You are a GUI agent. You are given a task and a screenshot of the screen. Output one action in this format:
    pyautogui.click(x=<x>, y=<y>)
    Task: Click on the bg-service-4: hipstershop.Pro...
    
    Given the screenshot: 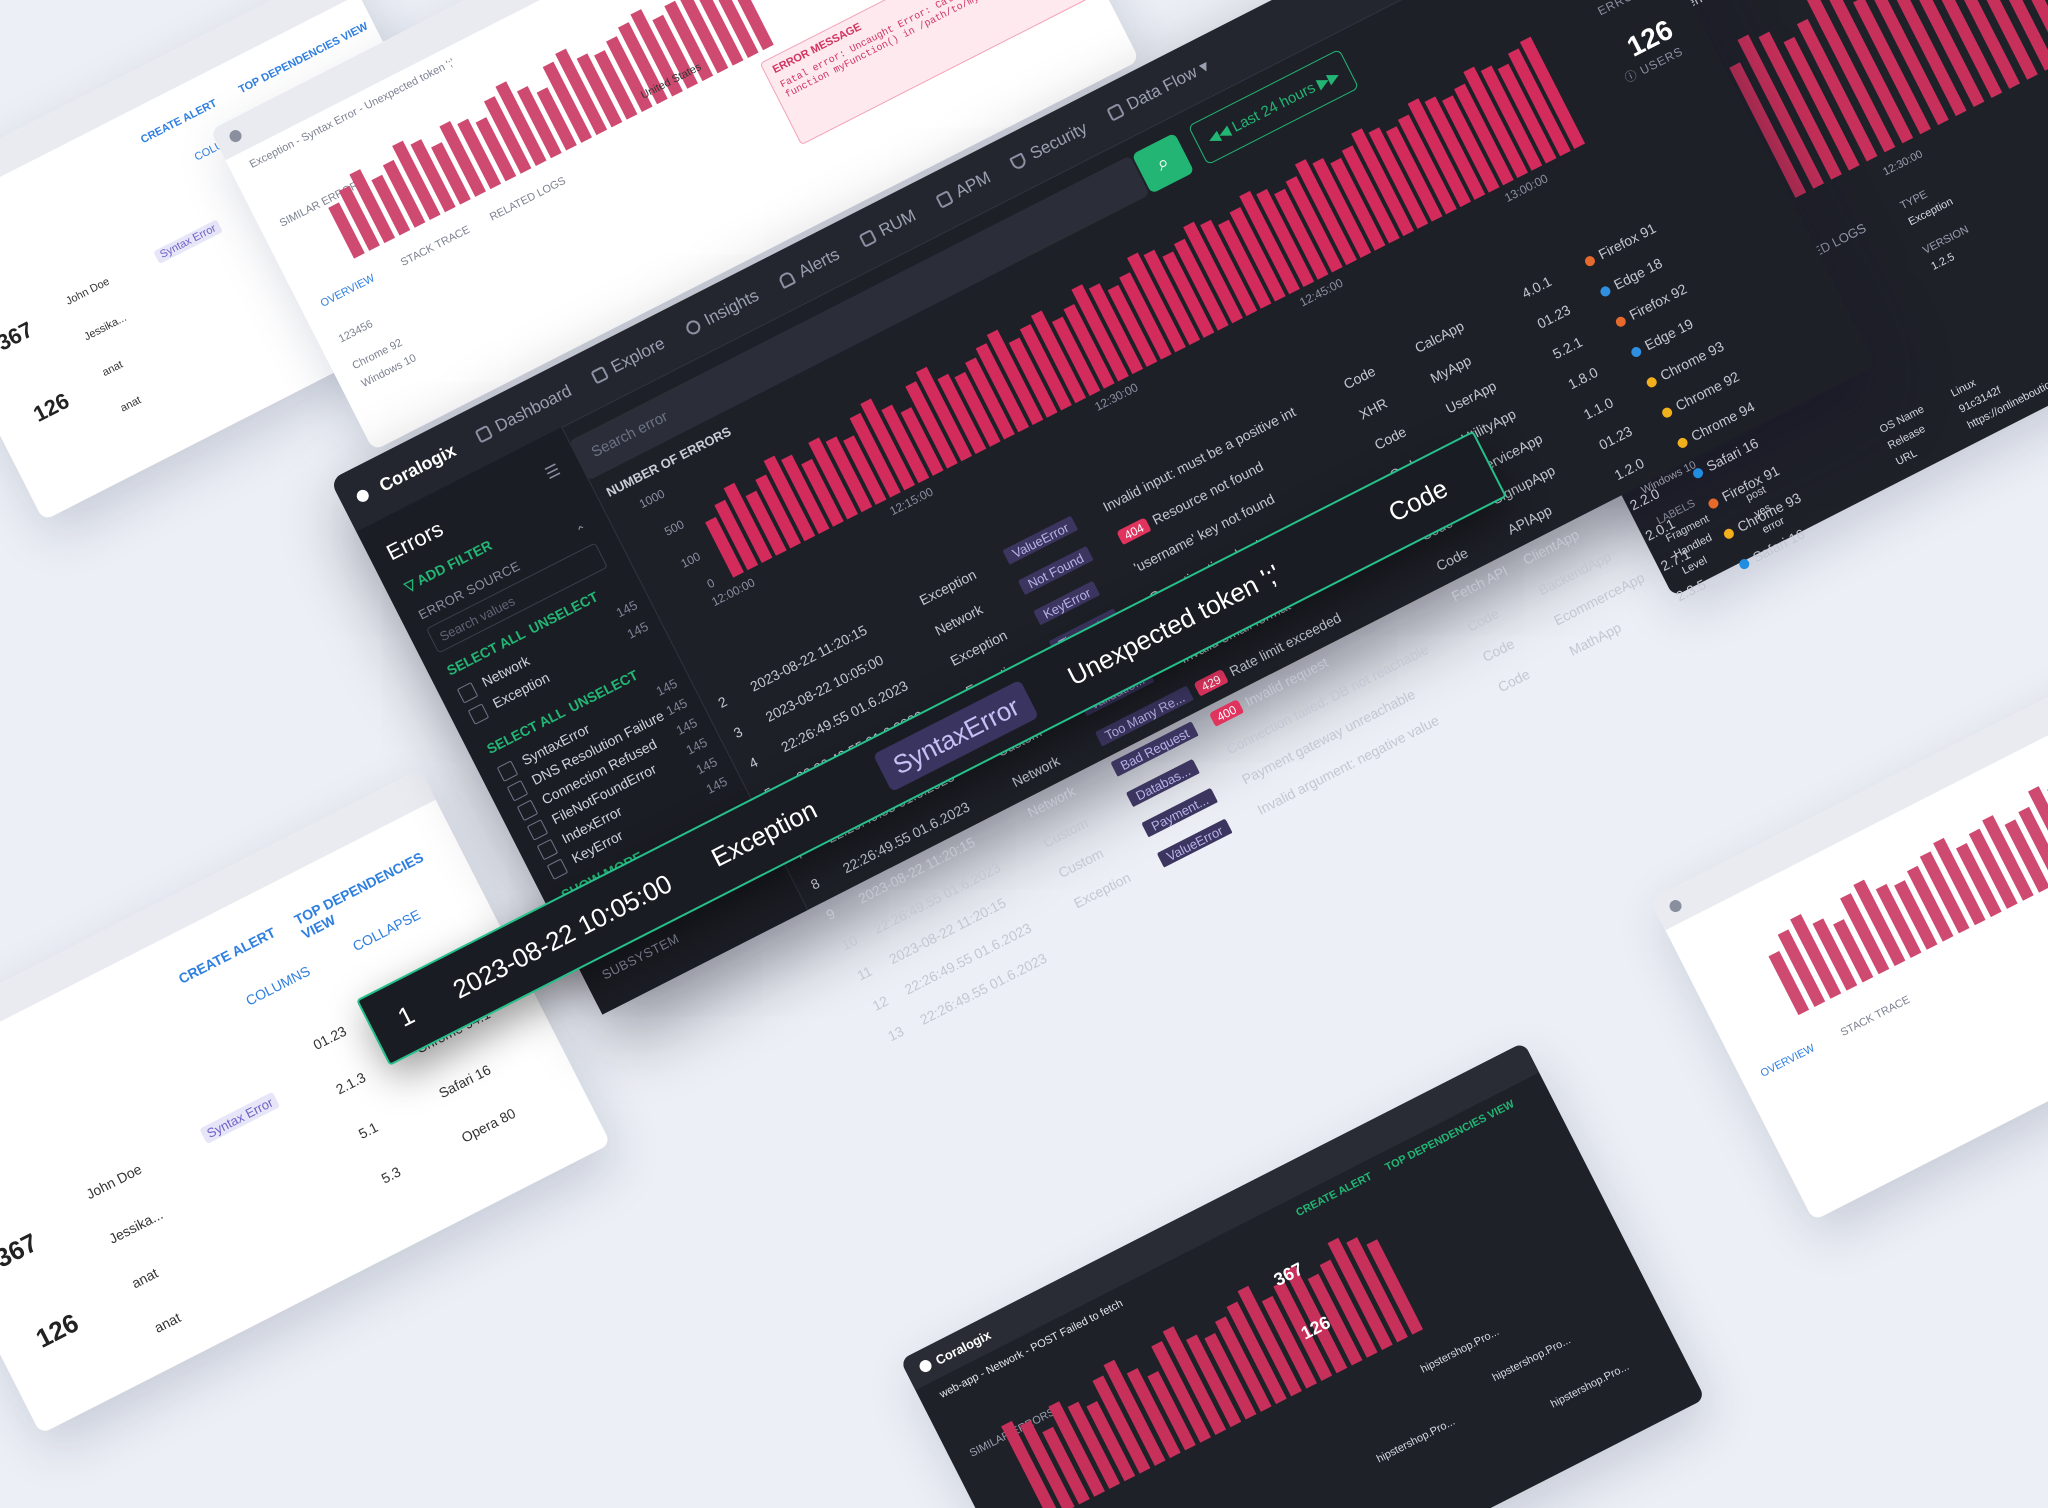 What is the action you would take?
    pyautogui.click(x=1590, y=1385)
    